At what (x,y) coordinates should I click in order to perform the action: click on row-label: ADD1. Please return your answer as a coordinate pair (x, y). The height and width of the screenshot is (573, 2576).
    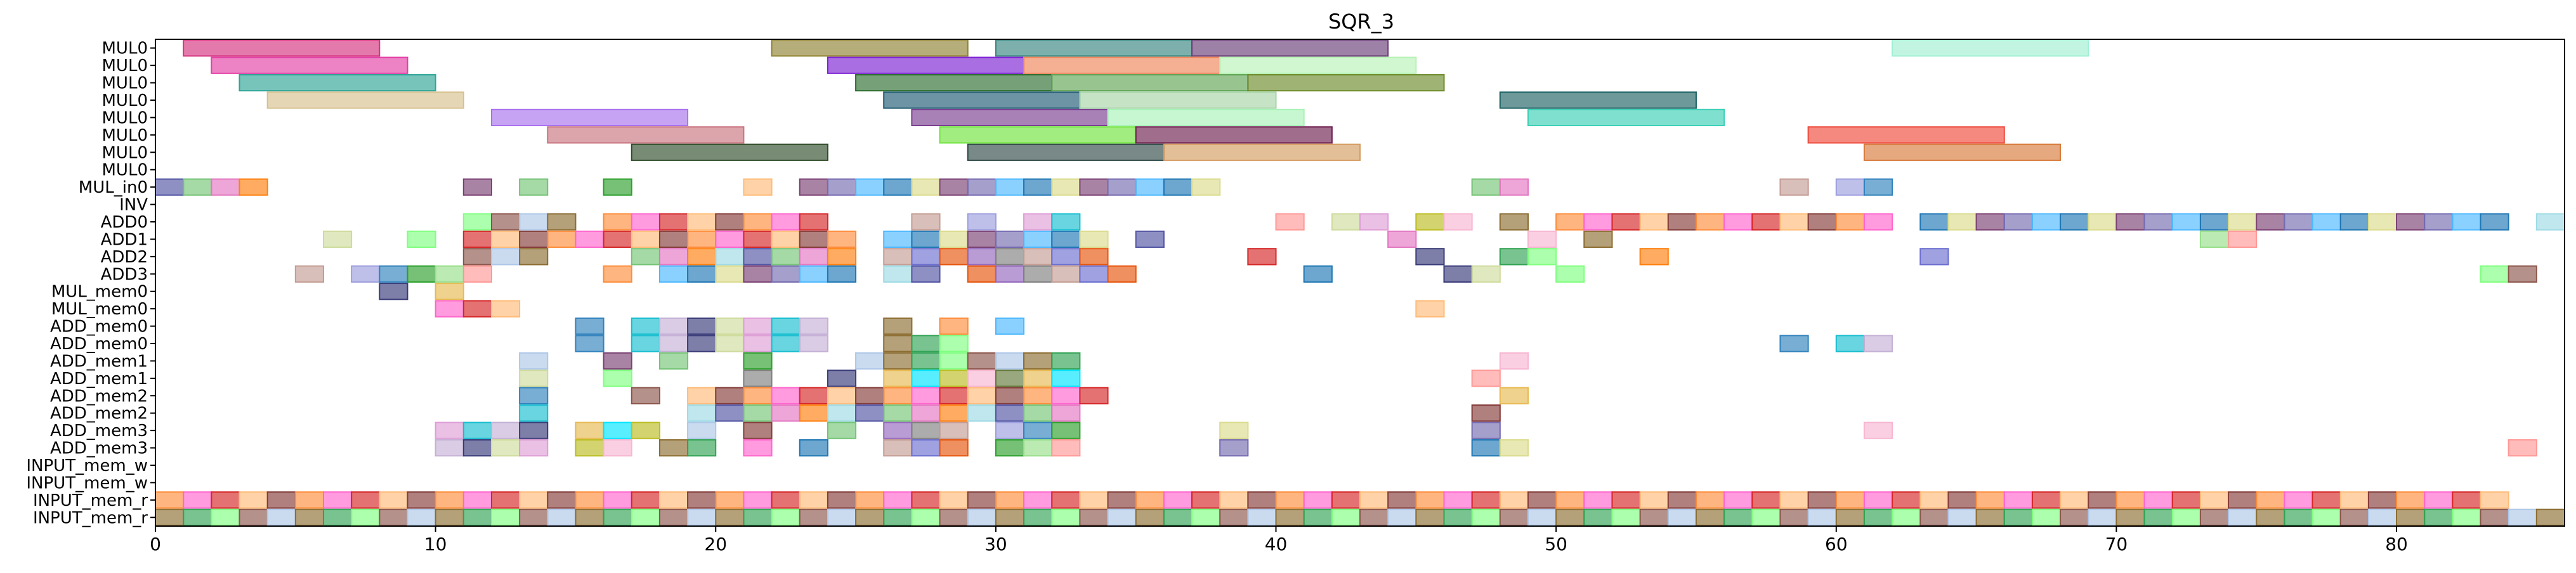
    Looking at the image, I should click on (125, 239).